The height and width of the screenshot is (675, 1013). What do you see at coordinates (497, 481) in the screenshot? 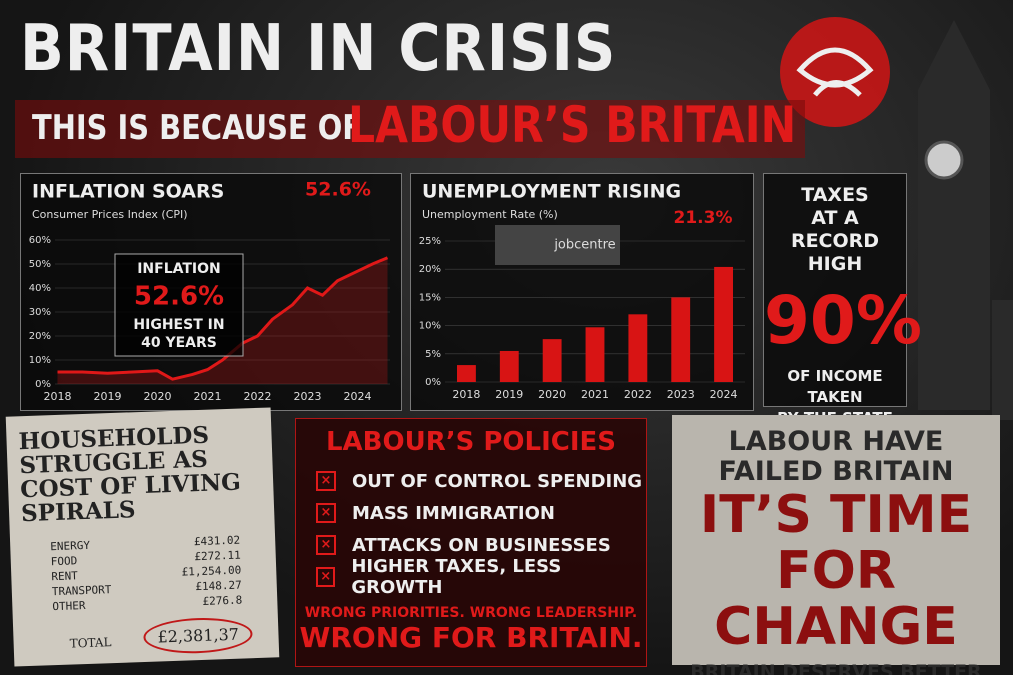
I see `policy-text: OUT OF CONTROL SPENDING` at bounding box center [497, 481].